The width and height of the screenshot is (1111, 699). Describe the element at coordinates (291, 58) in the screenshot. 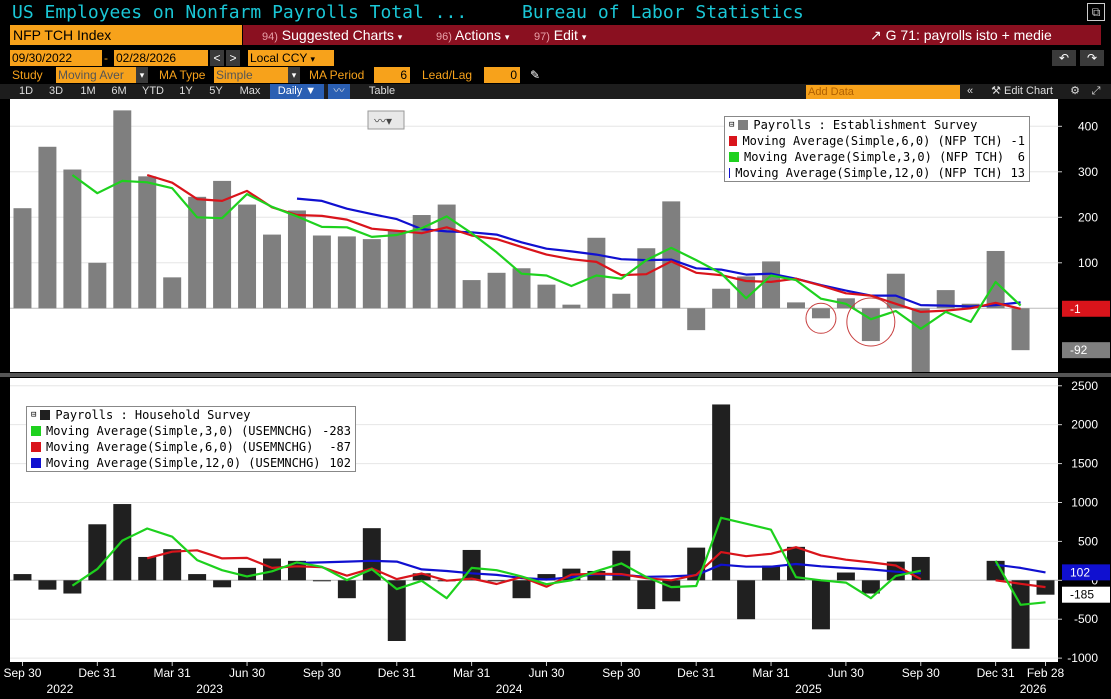

I see `currency-select: Local CCY ▾` at that location.